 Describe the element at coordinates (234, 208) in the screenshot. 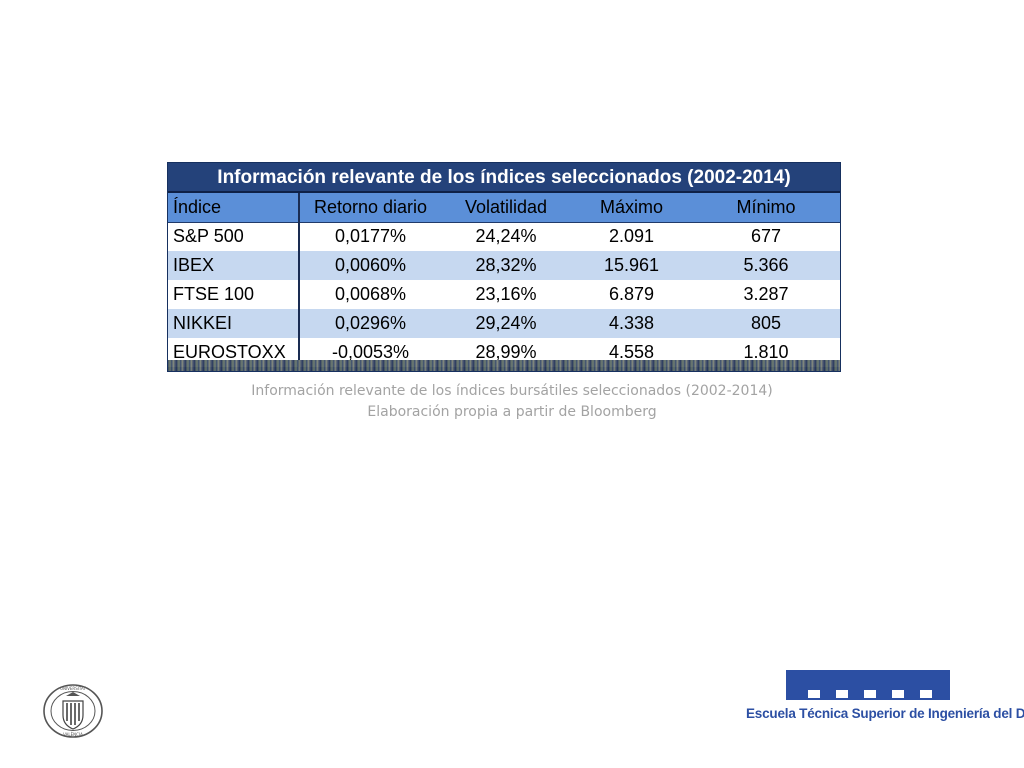

I see `column-header: Índice` at that location.